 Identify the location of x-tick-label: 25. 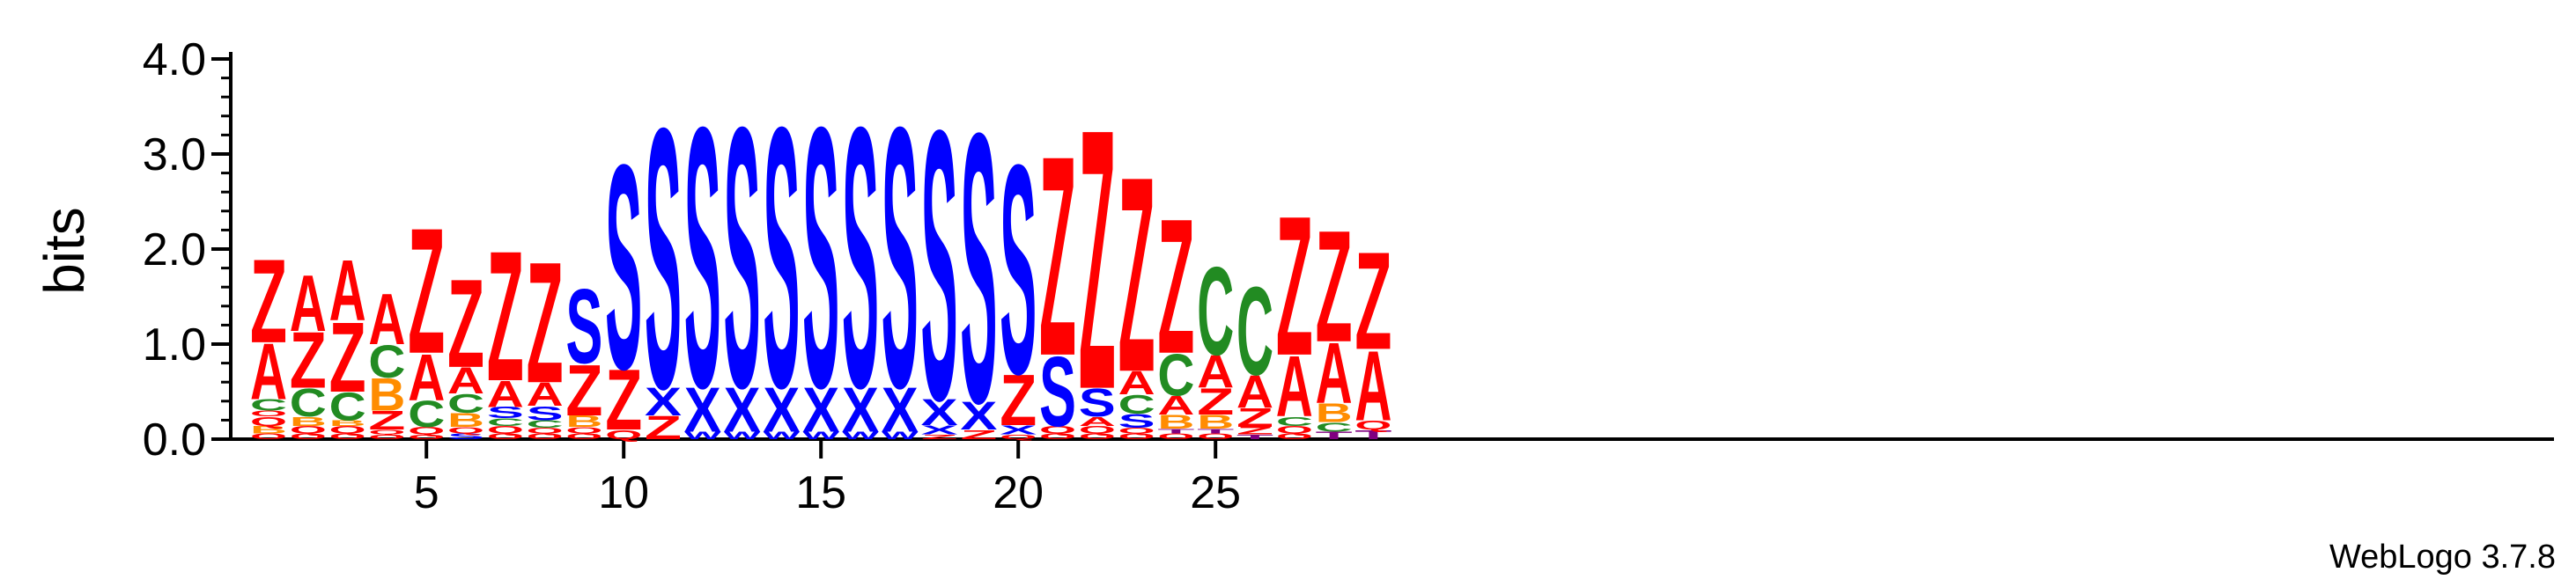
(1215, 492).